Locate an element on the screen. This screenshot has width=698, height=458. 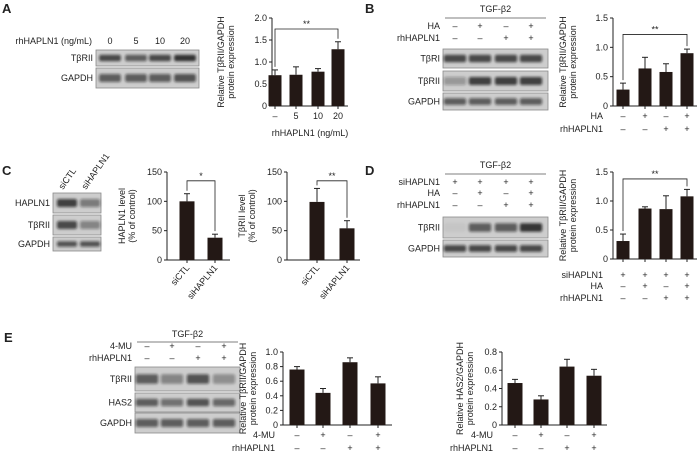
blot-label: TβRI is located at coordinates (430, 59).